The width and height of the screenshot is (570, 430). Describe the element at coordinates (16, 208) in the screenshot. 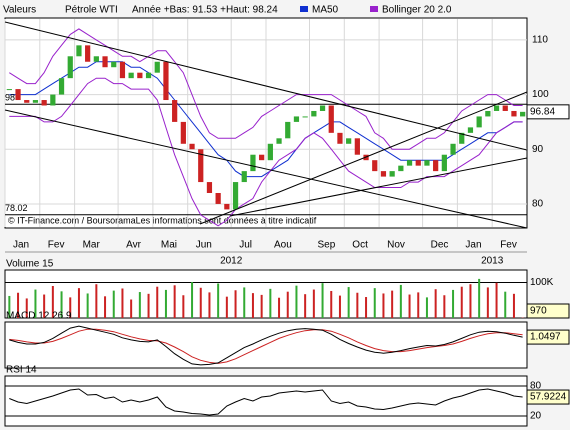

I see `level-label: 78.02` at that location.